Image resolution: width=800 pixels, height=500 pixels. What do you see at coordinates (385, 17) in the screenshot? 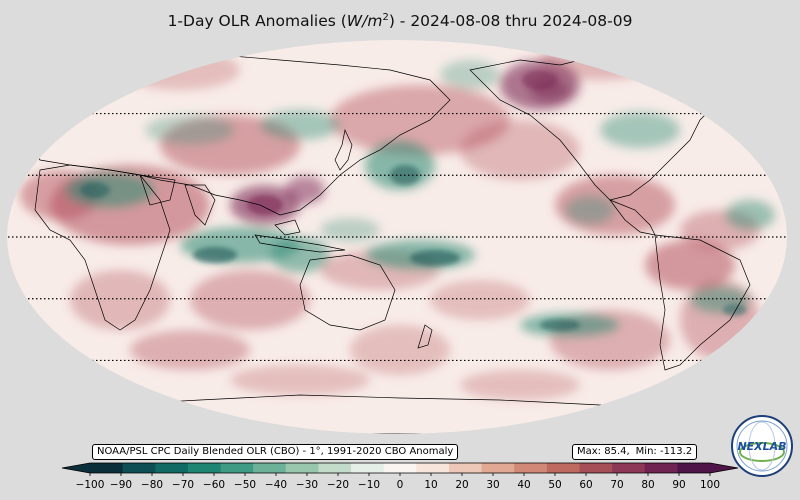
I see `title-unit-exponent: 2` at bounding box center [385, 17].